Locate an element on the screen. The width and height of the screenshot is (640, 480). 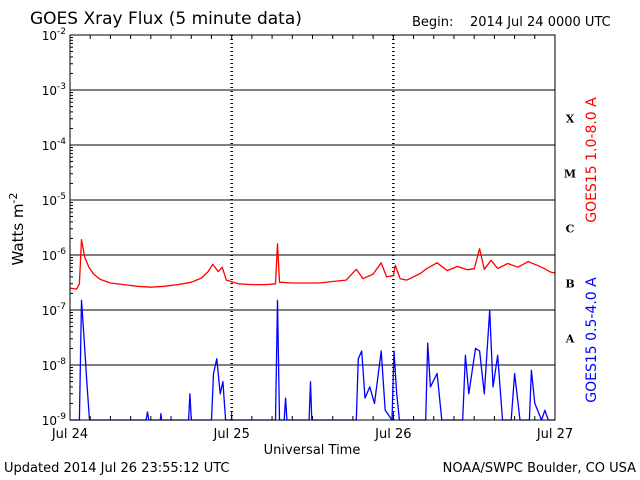
legend-series-short: GOES15 0.5-4.0 A is located at coordinates (592, 340).